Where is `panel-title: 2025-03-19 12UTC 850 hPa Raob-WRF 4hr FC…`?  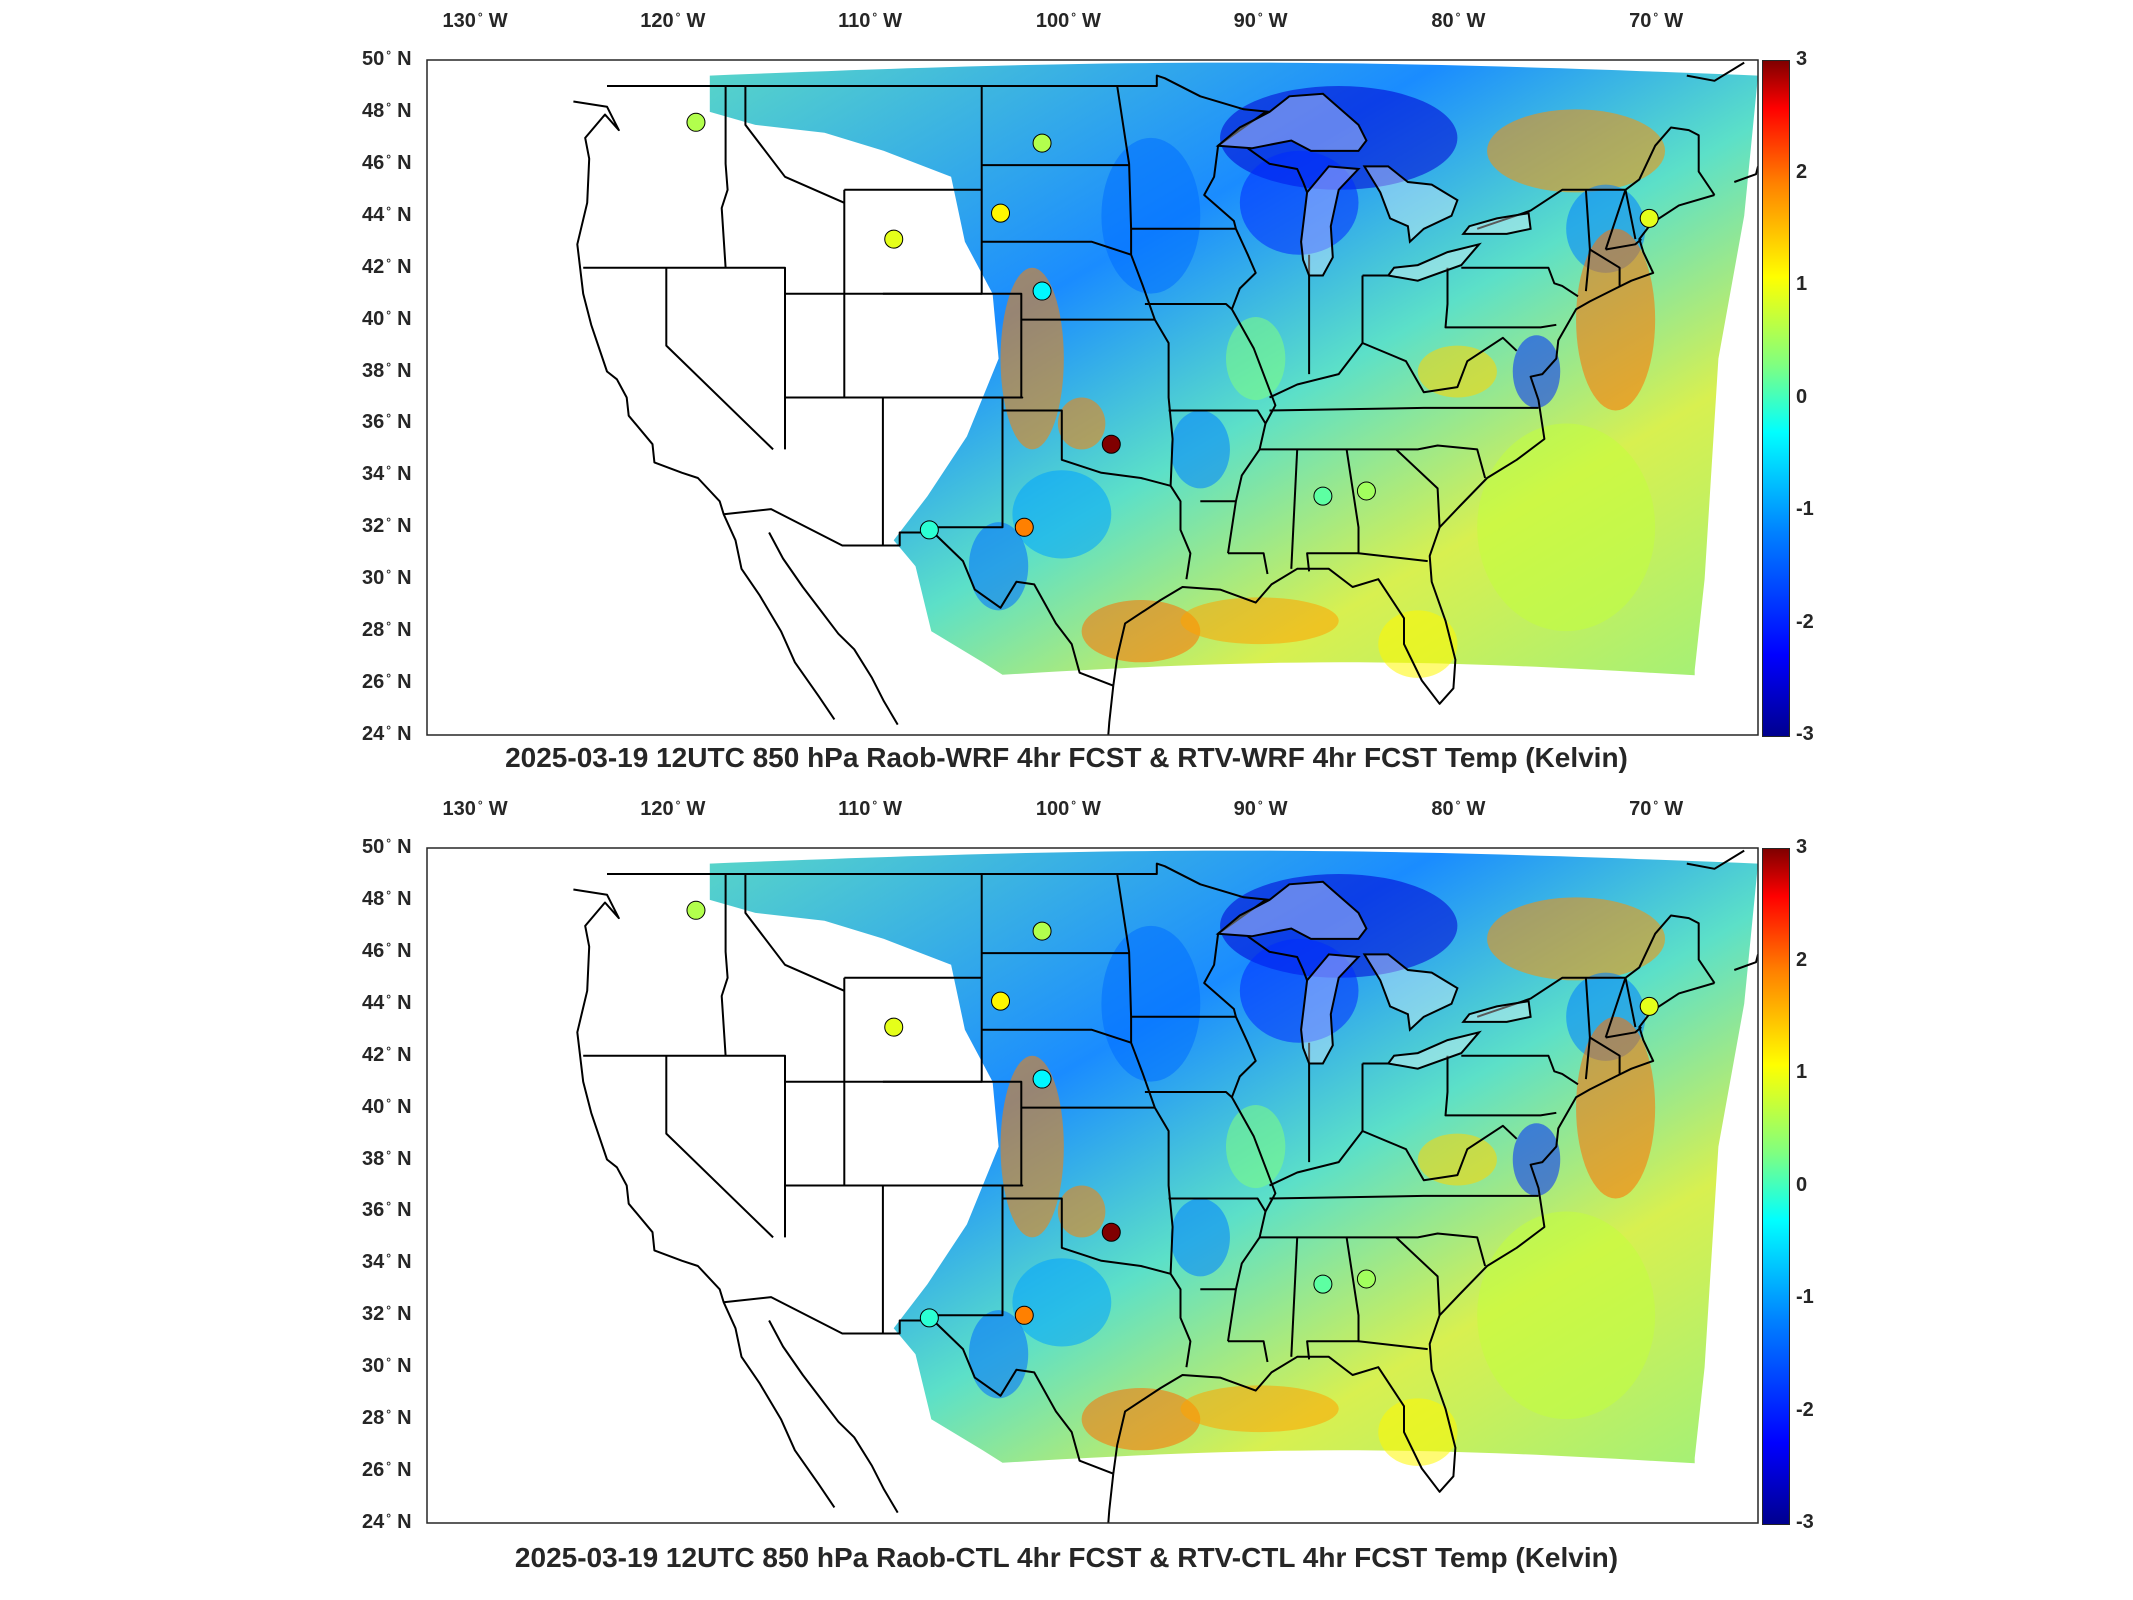 panel-title: 2025-03-19 12UTC 850 hPa Raob-WRF 4hr FC… is located at coordinates (1066, 757).